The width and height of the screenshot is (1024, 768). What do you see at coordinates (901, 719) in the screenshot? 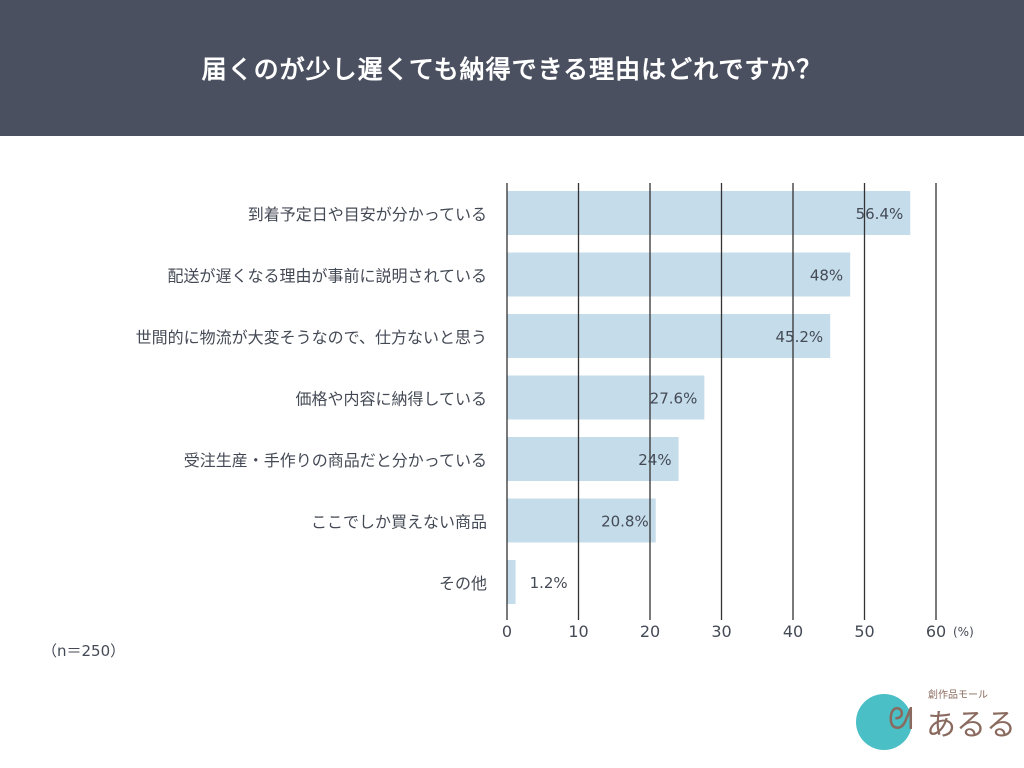
I see `rabbit-icon: ᘛ` at bounding box center [901, 719].